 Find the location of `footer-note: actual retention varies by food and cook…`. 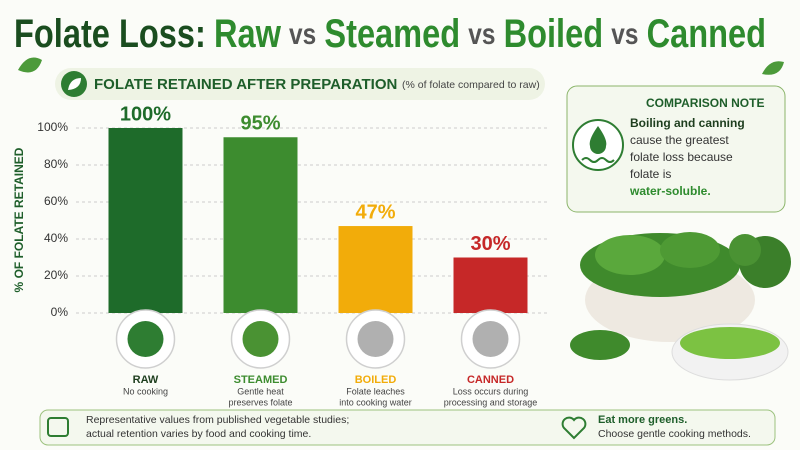

footer-note: actual retention varies by food and cook… is located at coordinates (198, 434).